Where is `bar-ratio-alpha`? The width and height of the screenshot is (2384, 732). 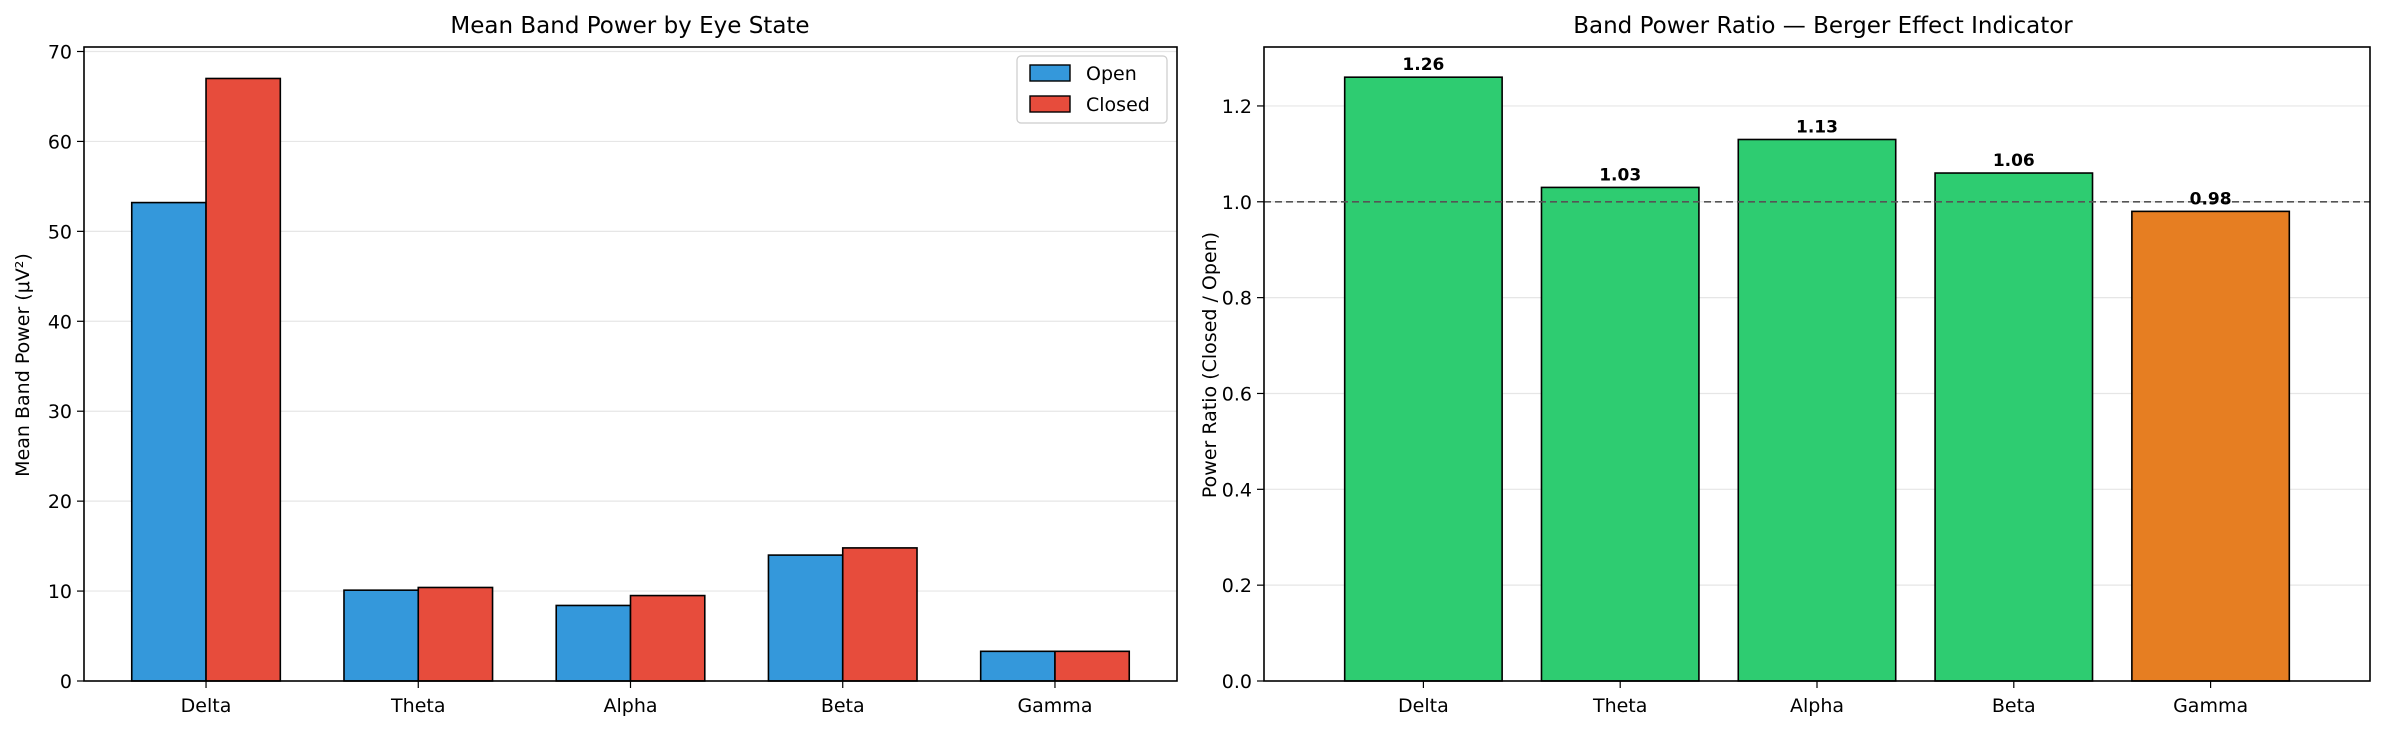
bar-ratio-alpha is located at coordinates (1817, 410).